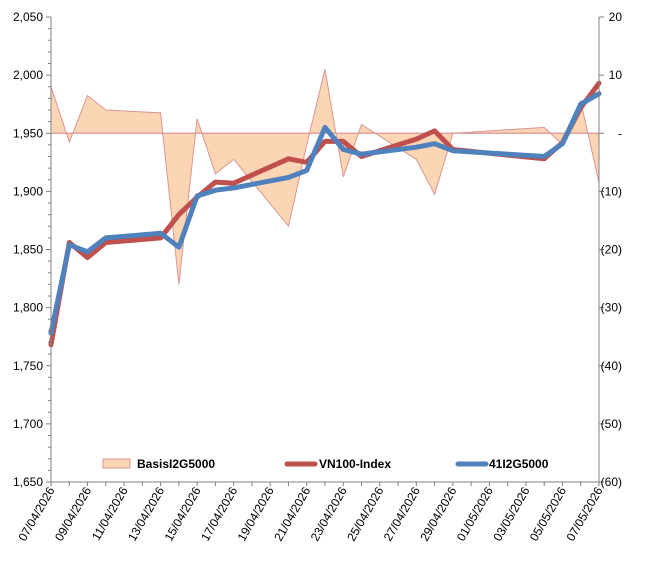  Describe the element at coordinates (110, 513) in the screenshot. I see `x-axis-tick-label: 11/04/2026` at that location.